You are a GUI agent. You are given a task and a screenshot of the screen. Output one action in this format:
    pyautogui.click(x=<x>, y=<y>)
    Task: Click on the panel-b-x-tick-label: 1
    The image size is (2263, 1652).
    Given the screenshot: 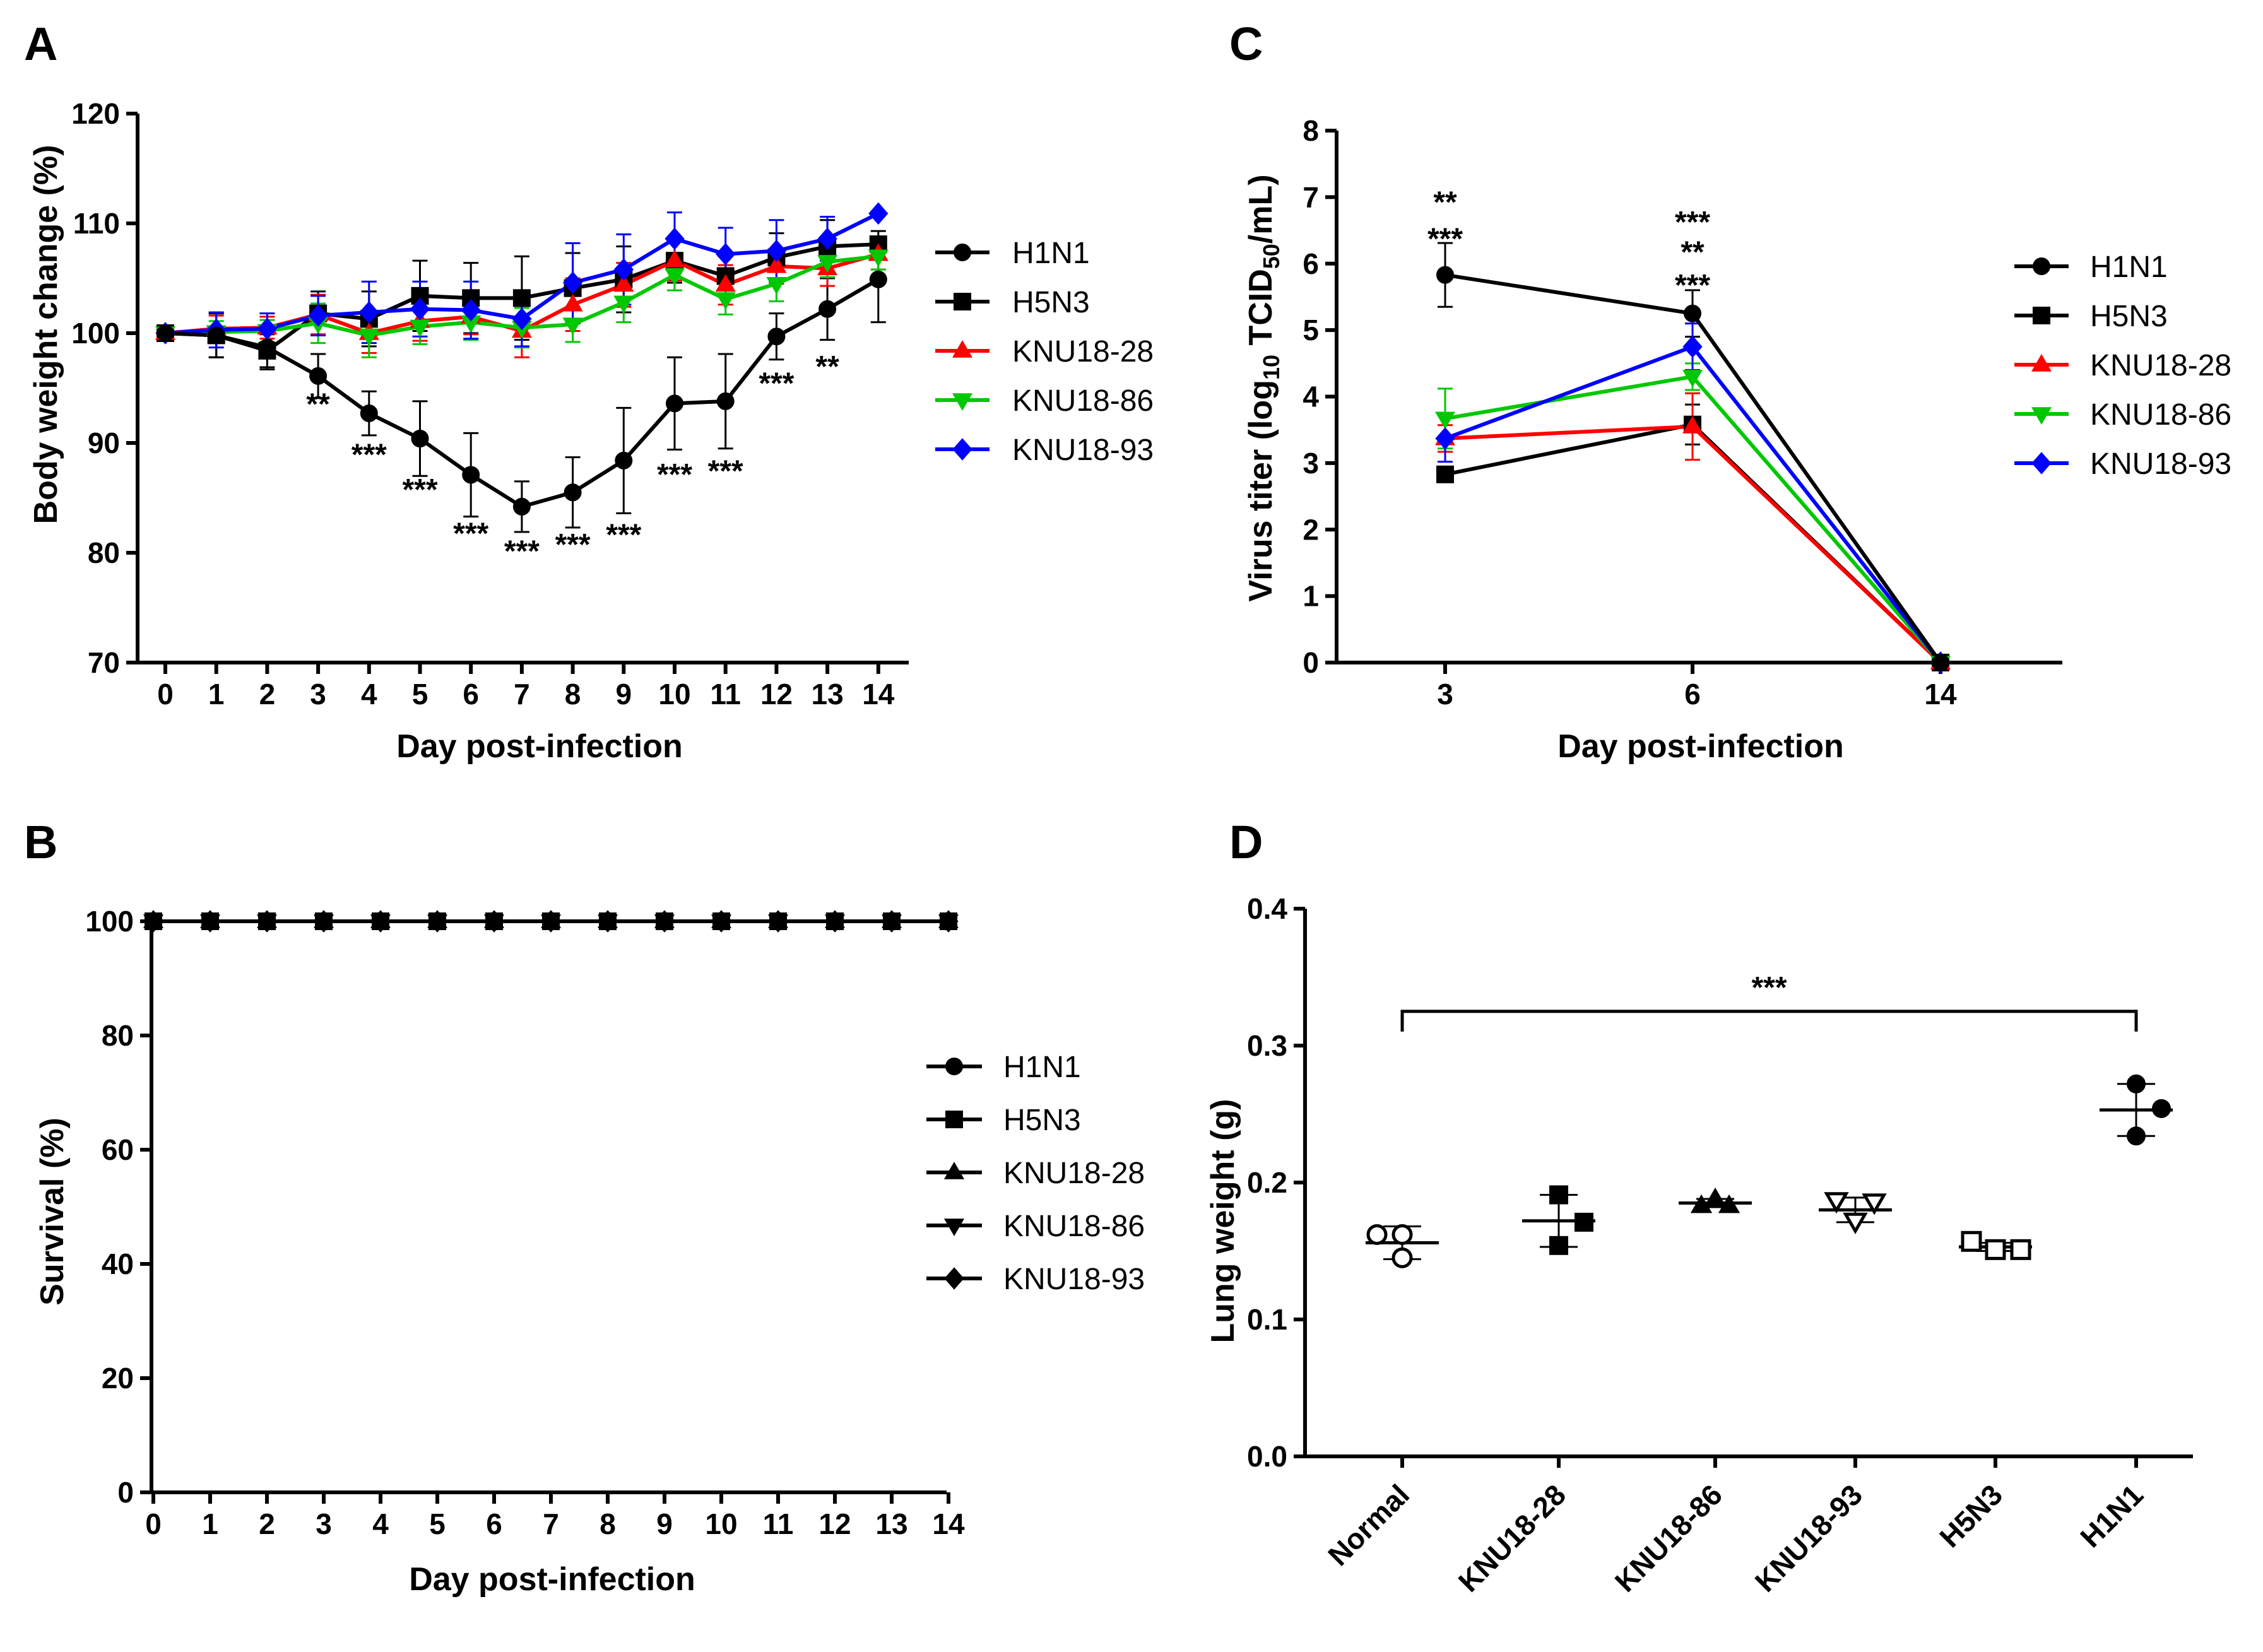 What is the action you would take?
    pyautogui.click(x=210, y=1523)
    